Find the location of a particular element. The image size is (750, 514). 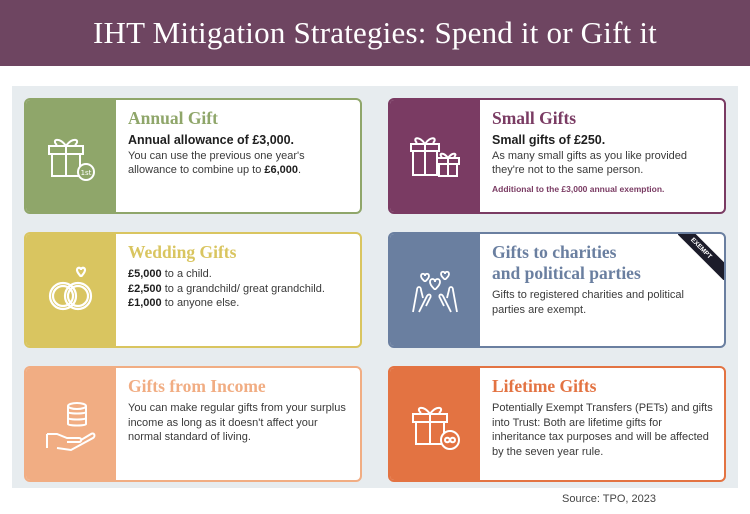

gift-infinity-icon is located at coordinates (436, 428).